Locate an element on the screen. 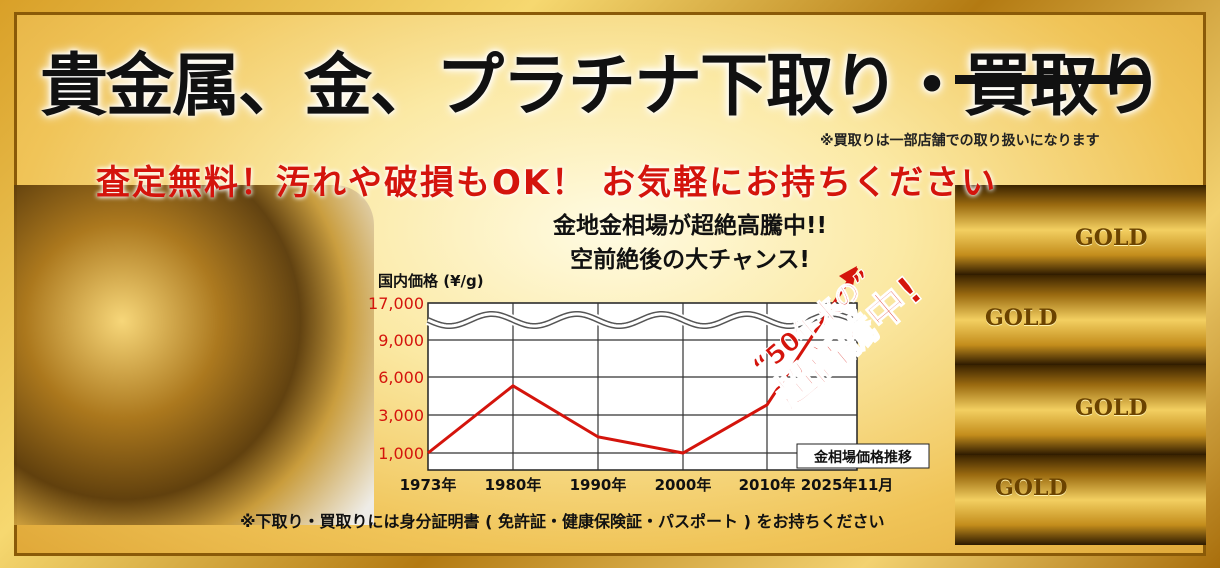 The height and width of the screenshot is (568, 1220). arrow-head is located at coordinates (848, 276).